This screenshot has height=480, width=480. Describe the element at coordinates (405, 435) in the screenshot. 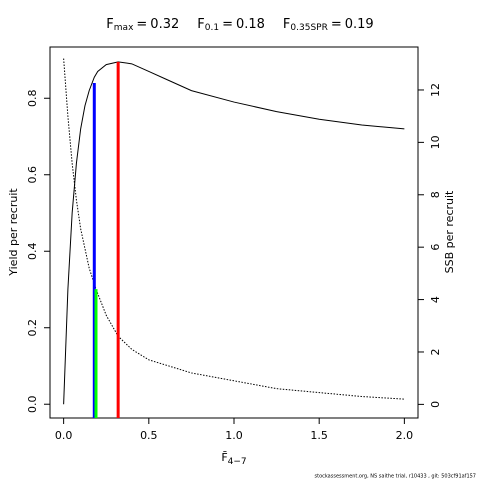

I see `x-tick-label: 2.0` at that location.